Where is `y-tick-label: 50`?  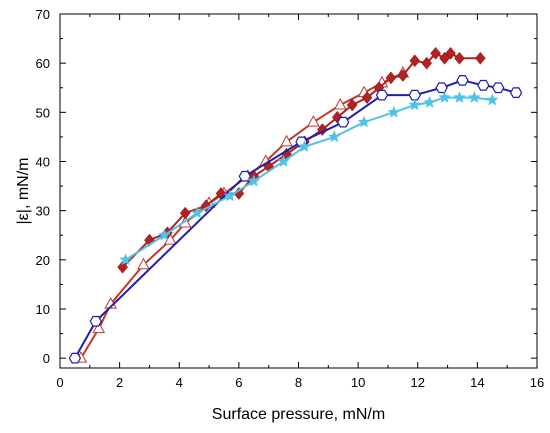 y-tick-label: 50 is located at coordinates (43, 112).